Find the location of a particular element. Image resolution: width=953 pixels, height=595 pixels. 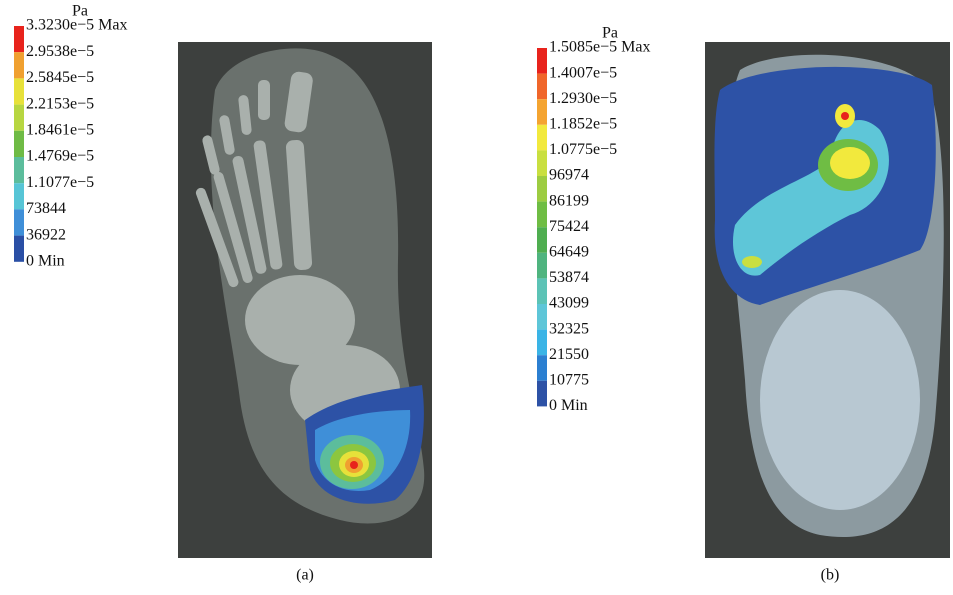

legend-label: 36922 is located at coordinates (46, 234).